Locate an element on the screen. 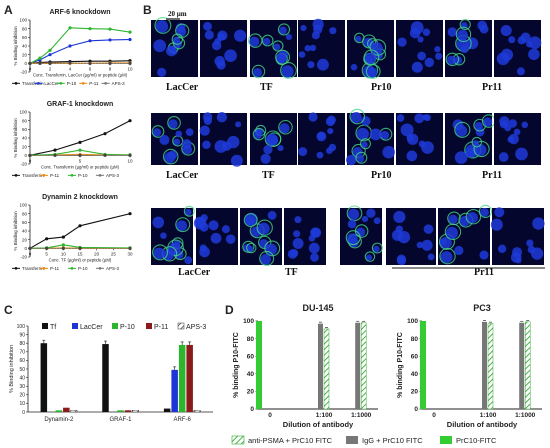 This screenshot has height=448, width=550. a3-legend-p-11: P-11 is located at coordinates (55, 268).